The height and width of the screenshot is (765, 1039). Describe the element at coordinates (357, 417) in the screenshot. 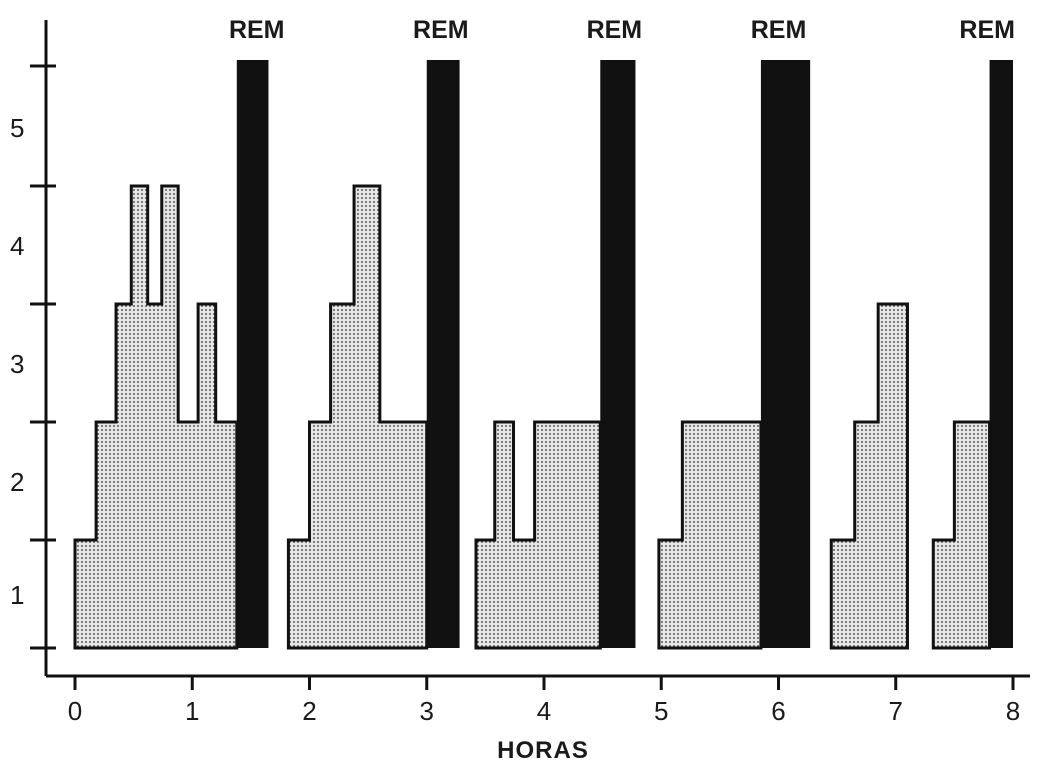

I see `sleep-cycle-2-stages` at that location.